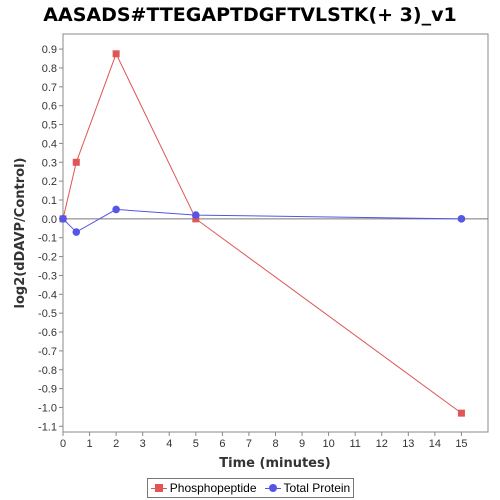  I want to click on x-tick-label: 15, so click(461, 444).